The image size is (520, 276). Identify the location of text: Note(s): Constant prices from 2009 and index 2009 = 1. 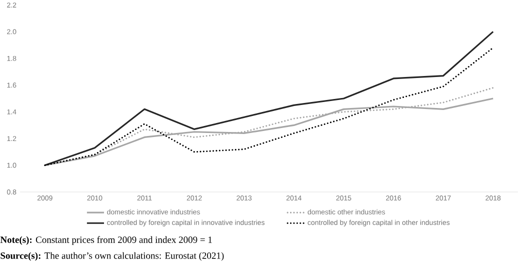
(106, 240).